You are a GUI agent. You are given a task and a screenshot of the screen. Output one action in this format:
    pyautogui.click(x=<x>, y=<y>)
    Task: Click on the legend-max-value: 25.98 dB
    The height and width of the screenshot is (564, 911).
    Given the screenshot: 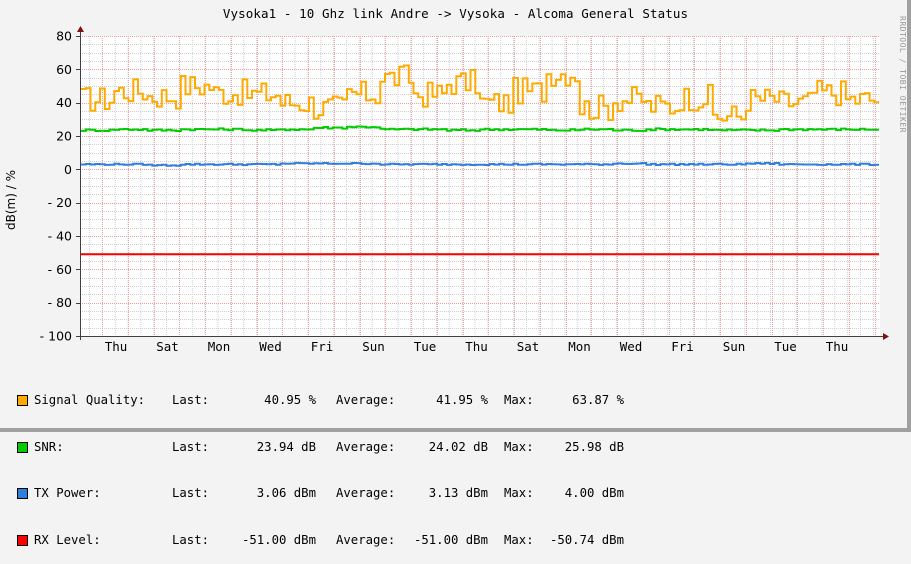 What is the action you would take?
    pyautogui.click(x=594, y=446)
    